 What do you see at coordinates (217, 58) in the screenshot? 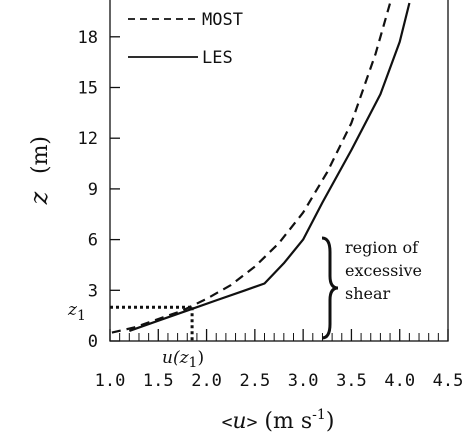
I see `legend-les-label: LES` at bounding box center [217, 58].